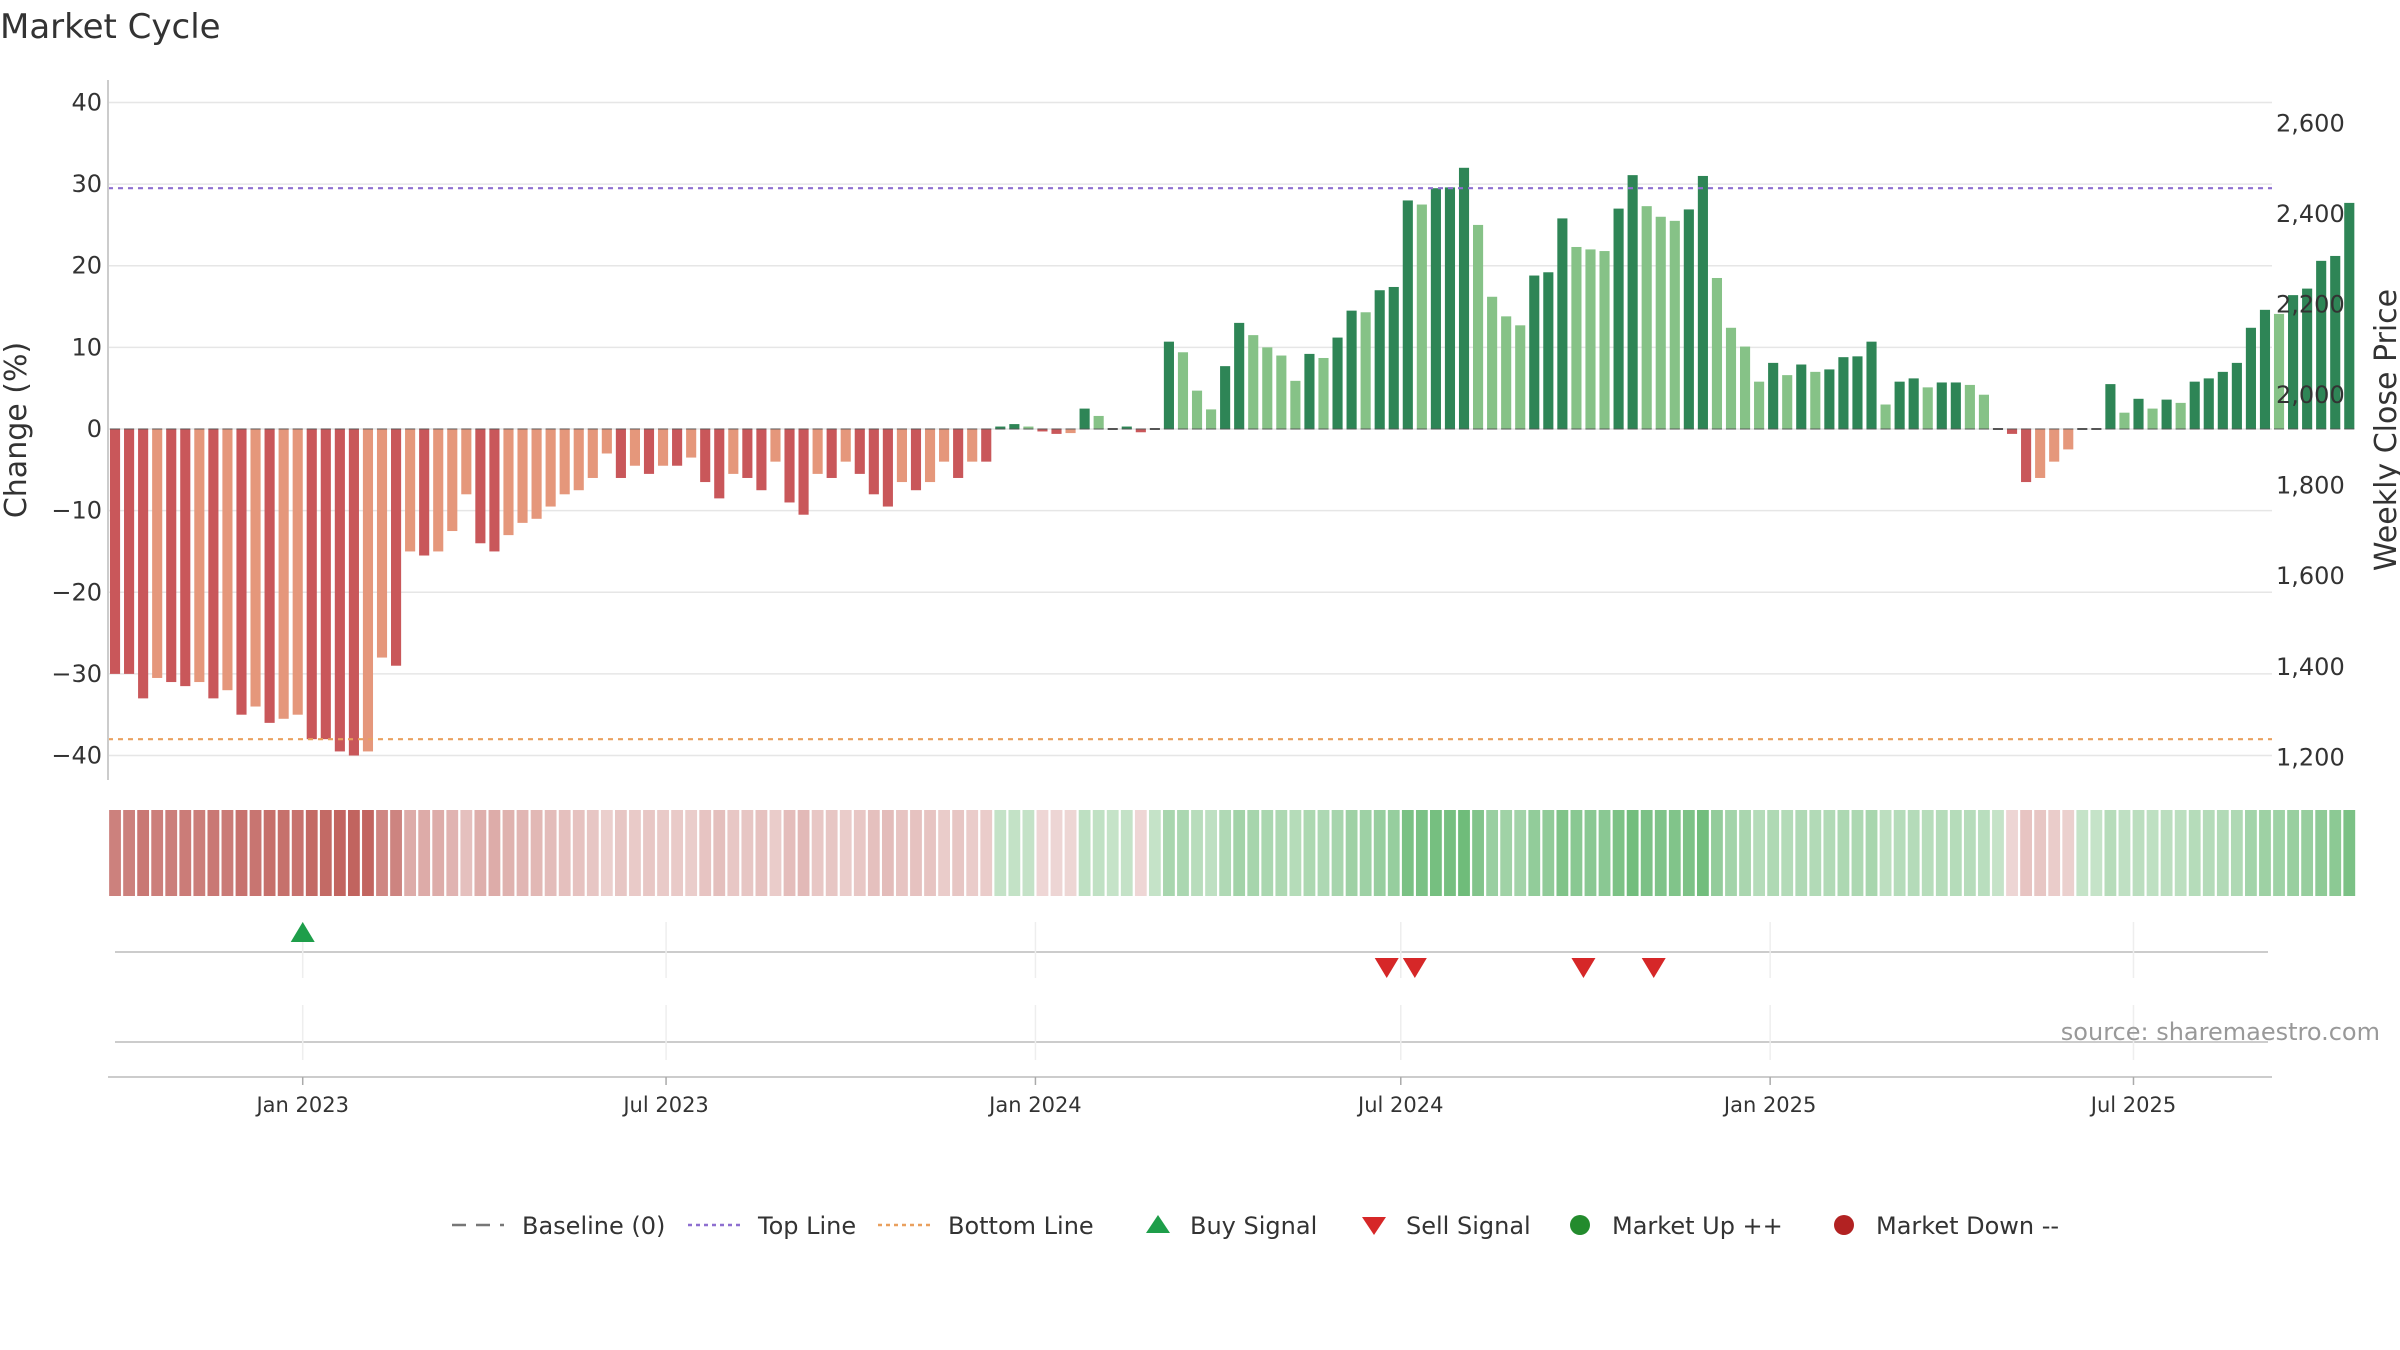 The image size is (2400, 1350). I want to click on y-tick-label-right: 1,400, so click(2310, 667).